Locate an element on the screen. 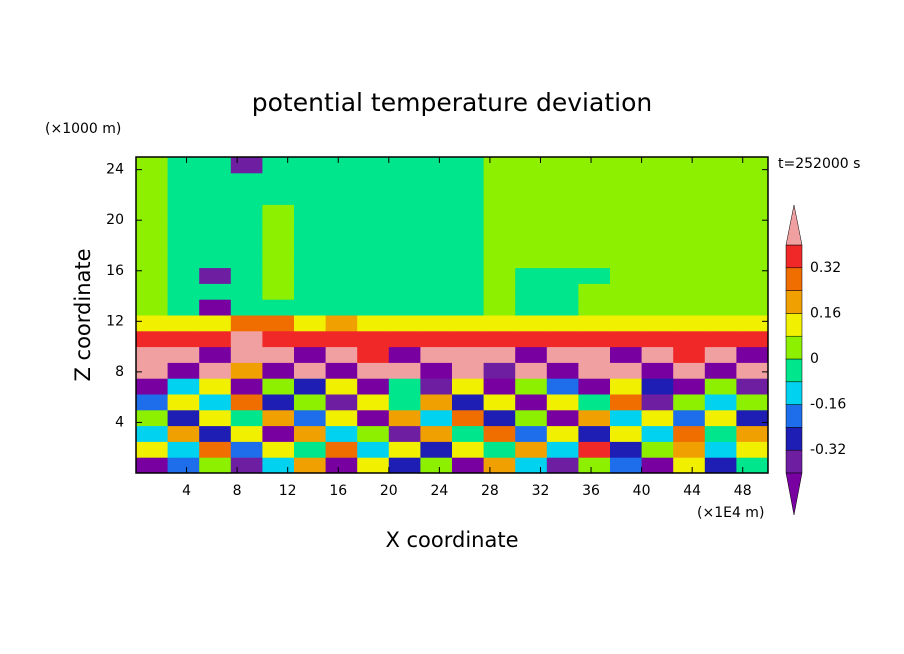 The image size is (904, 654). y-tick-label: 8 is located at coordinates (119, 372).